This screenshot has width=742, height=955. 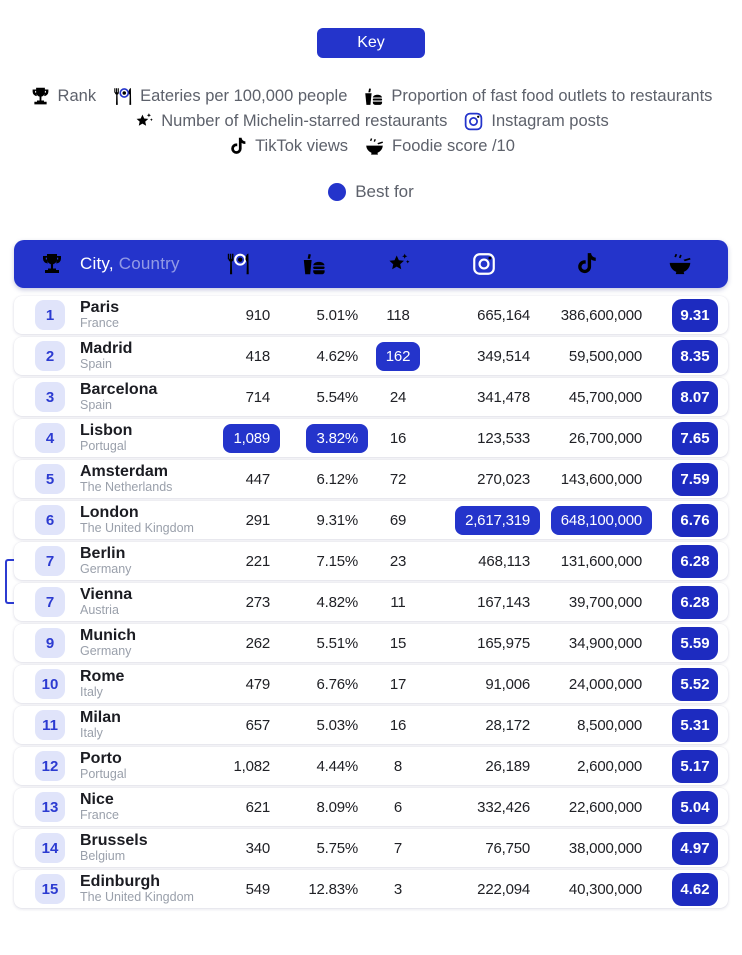 What do you see at coordinates (398, 561) in the screenshot?
I see `michelin-value: 23` at bounding box center [398, 561].